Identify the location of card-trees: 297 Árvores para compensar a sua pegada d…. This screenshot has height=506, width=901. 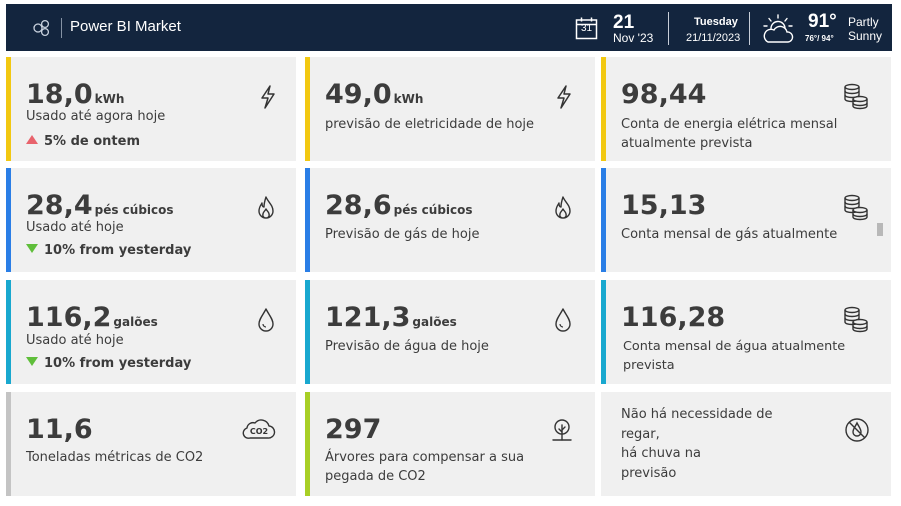
(450, 444).